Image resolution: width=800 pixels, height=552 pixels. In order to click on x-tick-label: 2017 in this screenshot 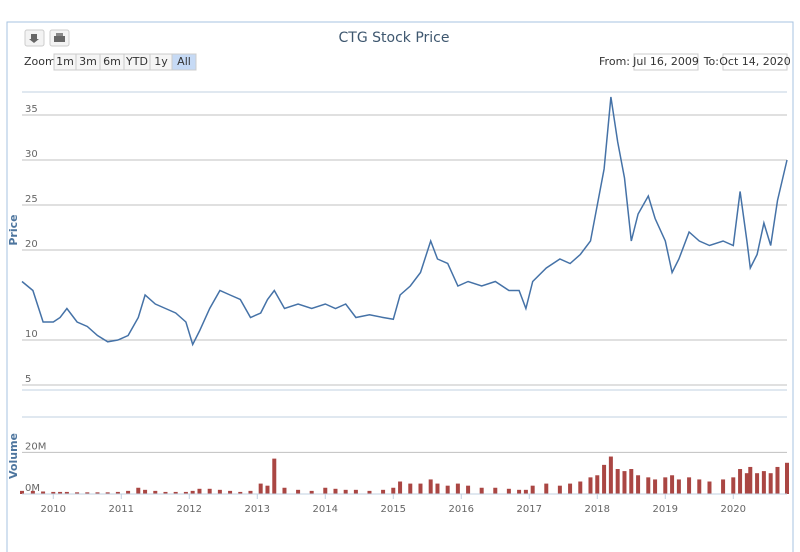, I will do `click(529, 509)`.